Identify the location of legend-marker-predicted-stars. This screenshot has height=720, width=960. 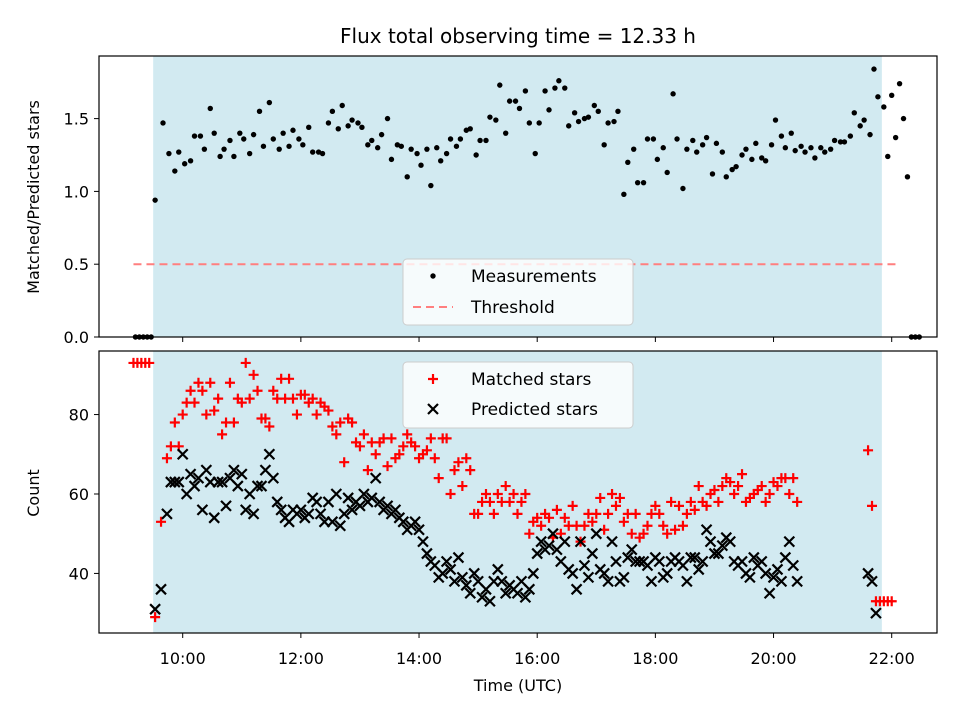
(433, 409).